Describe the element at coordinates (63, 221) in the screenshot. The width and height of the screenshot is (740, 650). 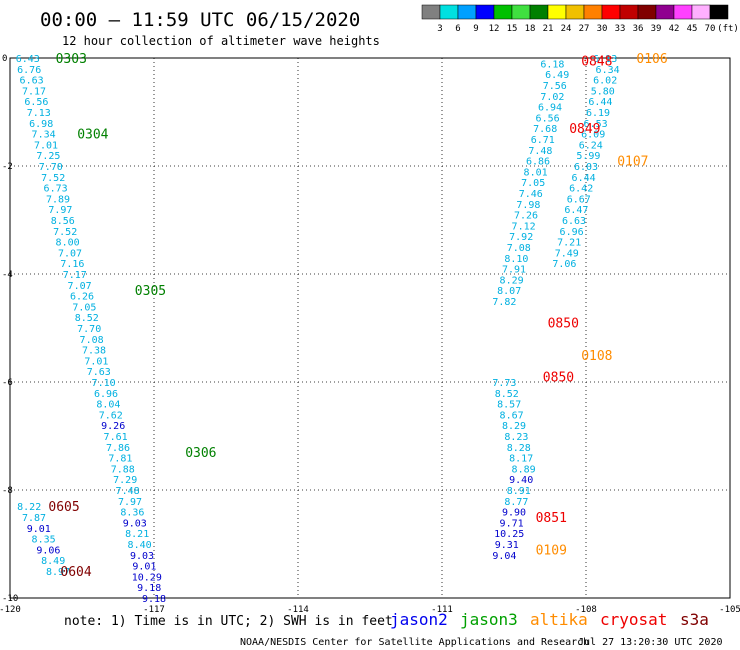
I see `wave-height-point: 8.56` at that location.